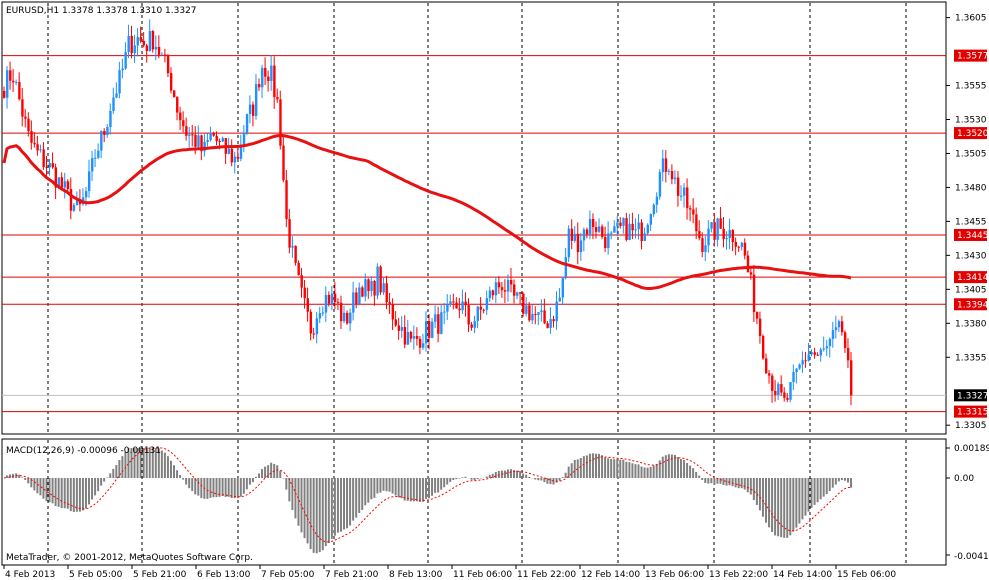 Image resolution: width=989 pixels, height=580 pixels. Describe the element at coordinates (288, 575) in the screenshot. I see `time-label: 7 Feb 05:00` at that location.